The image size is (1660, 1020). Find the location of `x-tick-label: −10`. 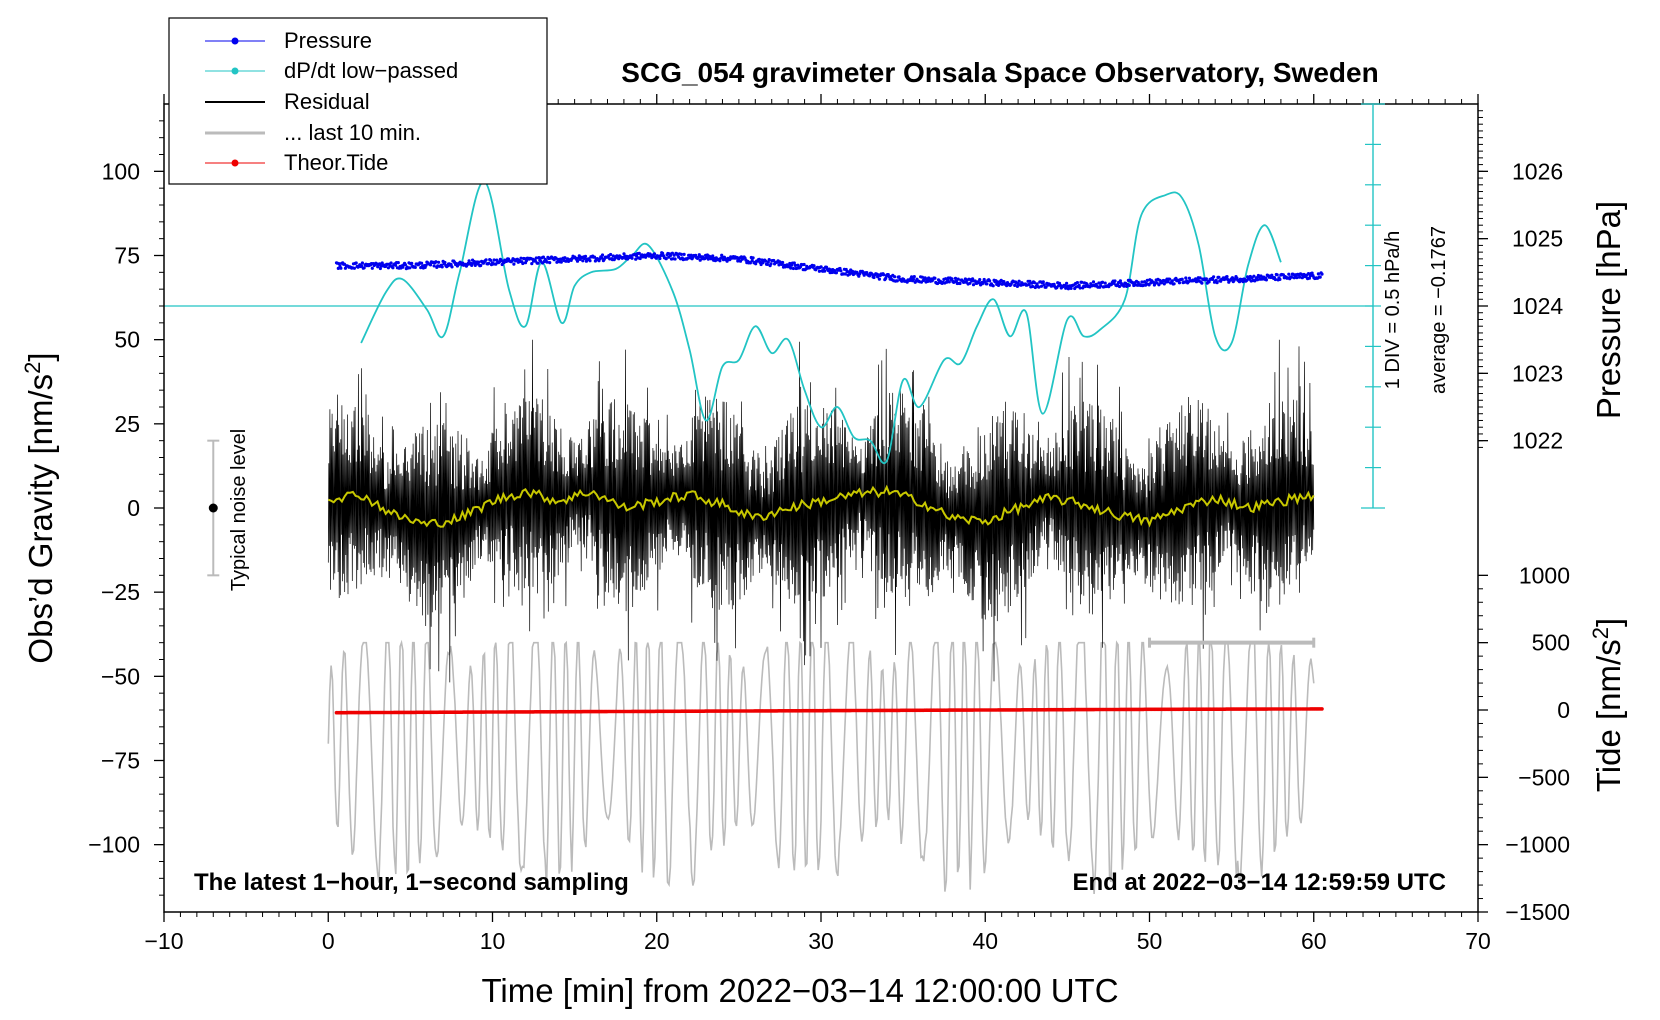

x-tick-label: −10 is located at coordinates (163, 941).